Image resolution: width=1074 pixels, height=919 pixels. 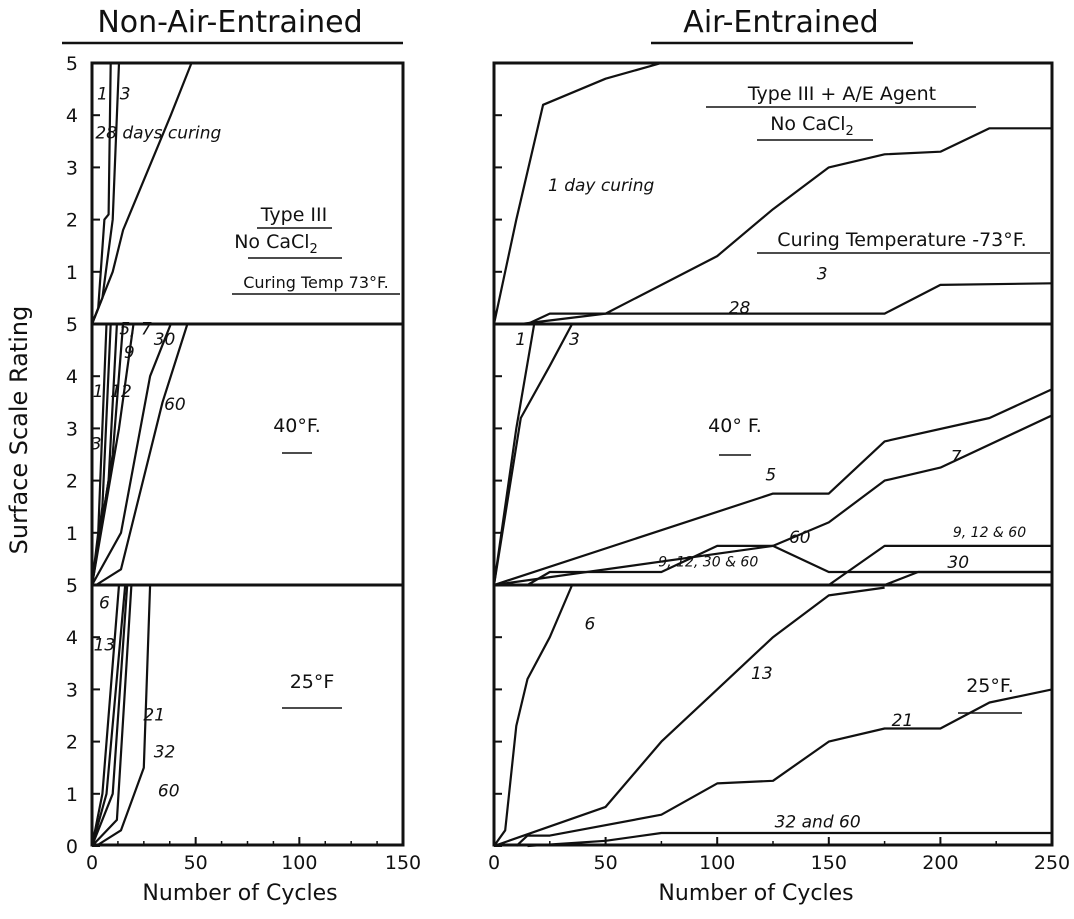 I want to click on right-x-tick-label: 100, so click(x=717, y=863).